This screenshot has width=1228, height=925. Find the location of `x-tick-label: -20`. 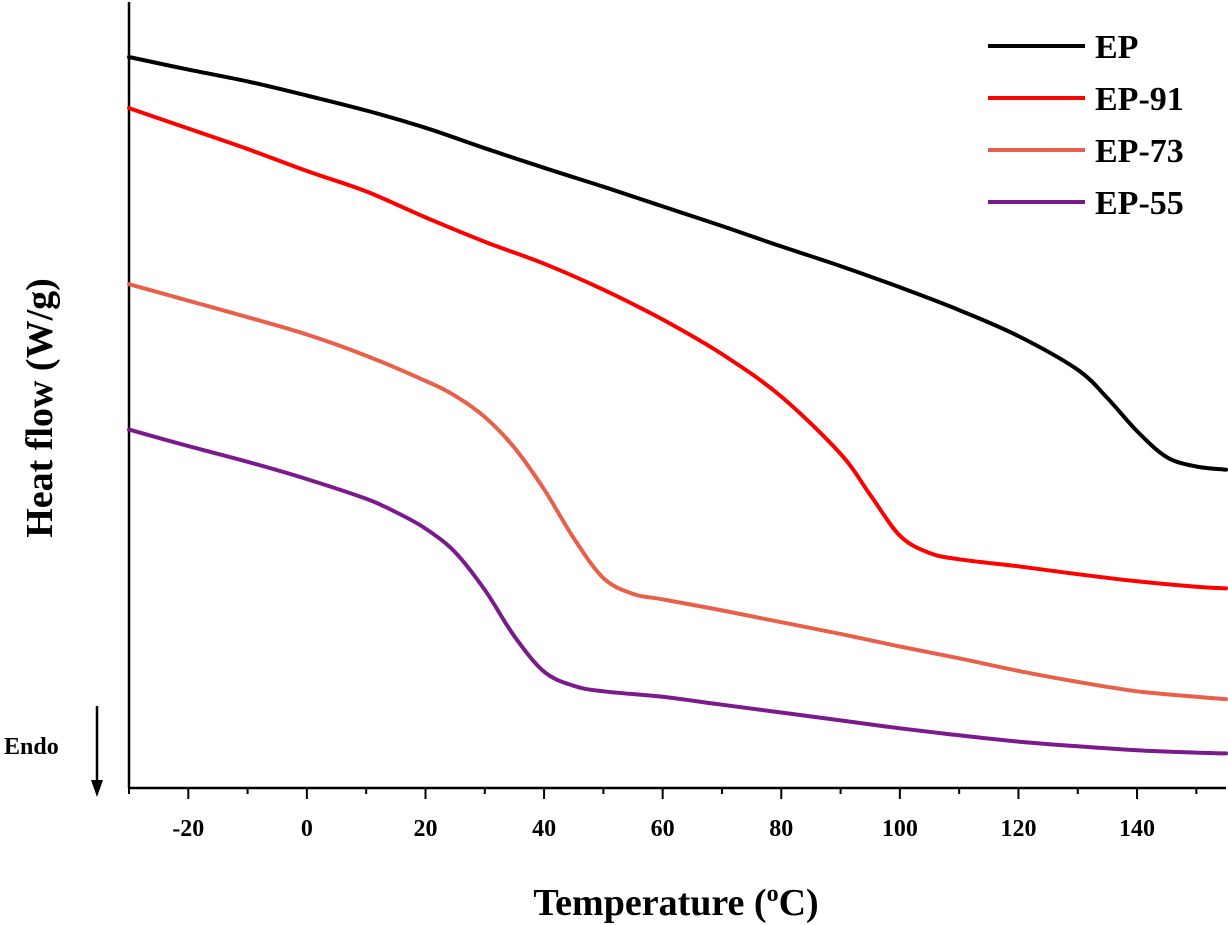

x-tick-label: -20 is located at coordinates (188, 829).